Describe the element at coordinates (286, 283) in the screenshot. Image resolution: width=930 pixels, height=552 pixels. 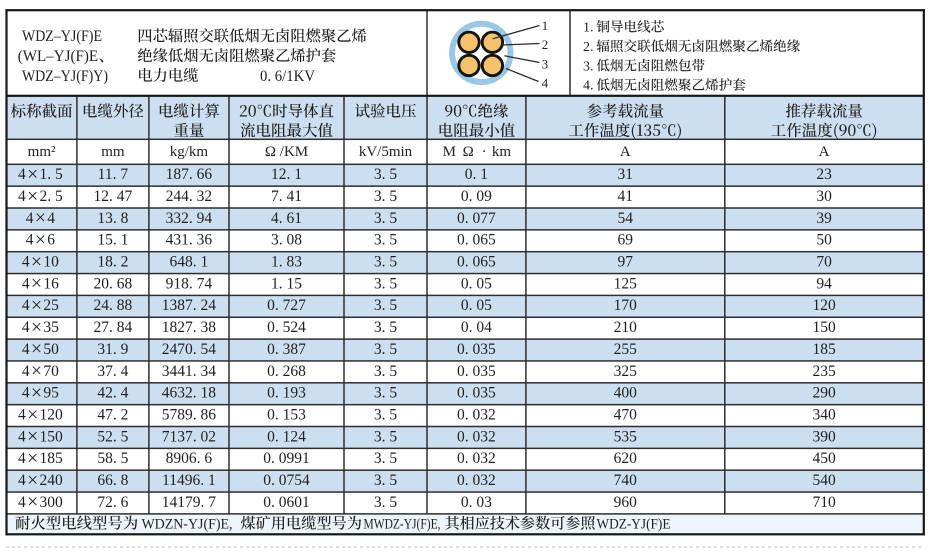
I see `svg-text: 1. 15` at that location.